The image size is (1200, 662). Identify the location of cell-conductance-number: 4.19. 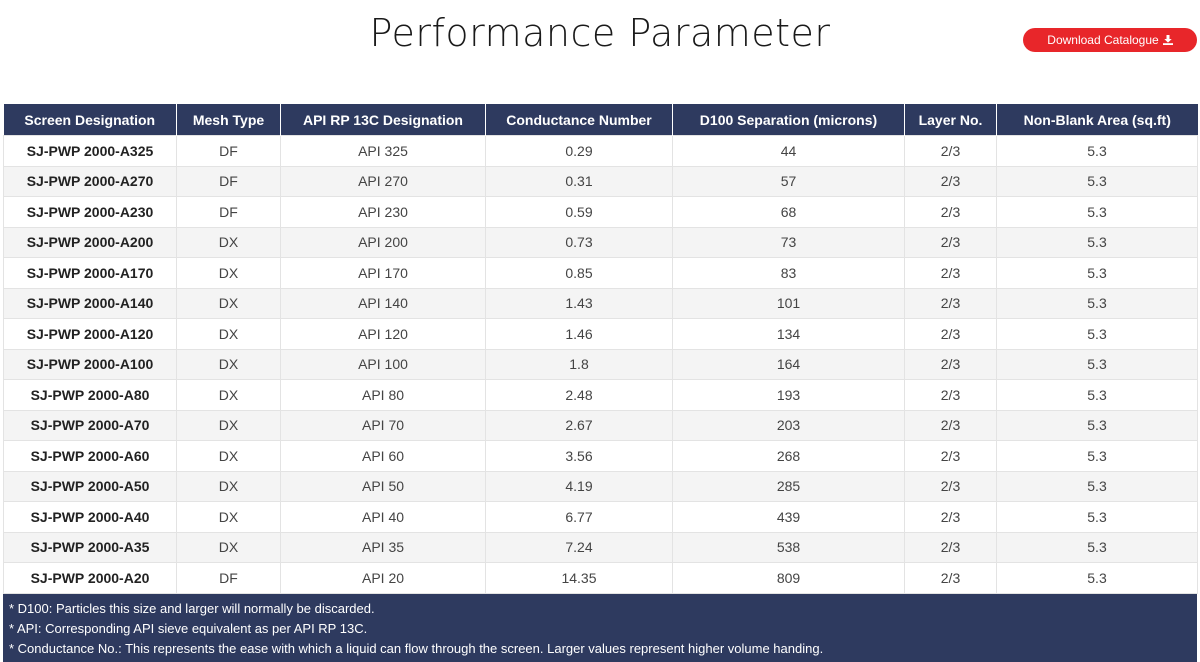
(579, 486).